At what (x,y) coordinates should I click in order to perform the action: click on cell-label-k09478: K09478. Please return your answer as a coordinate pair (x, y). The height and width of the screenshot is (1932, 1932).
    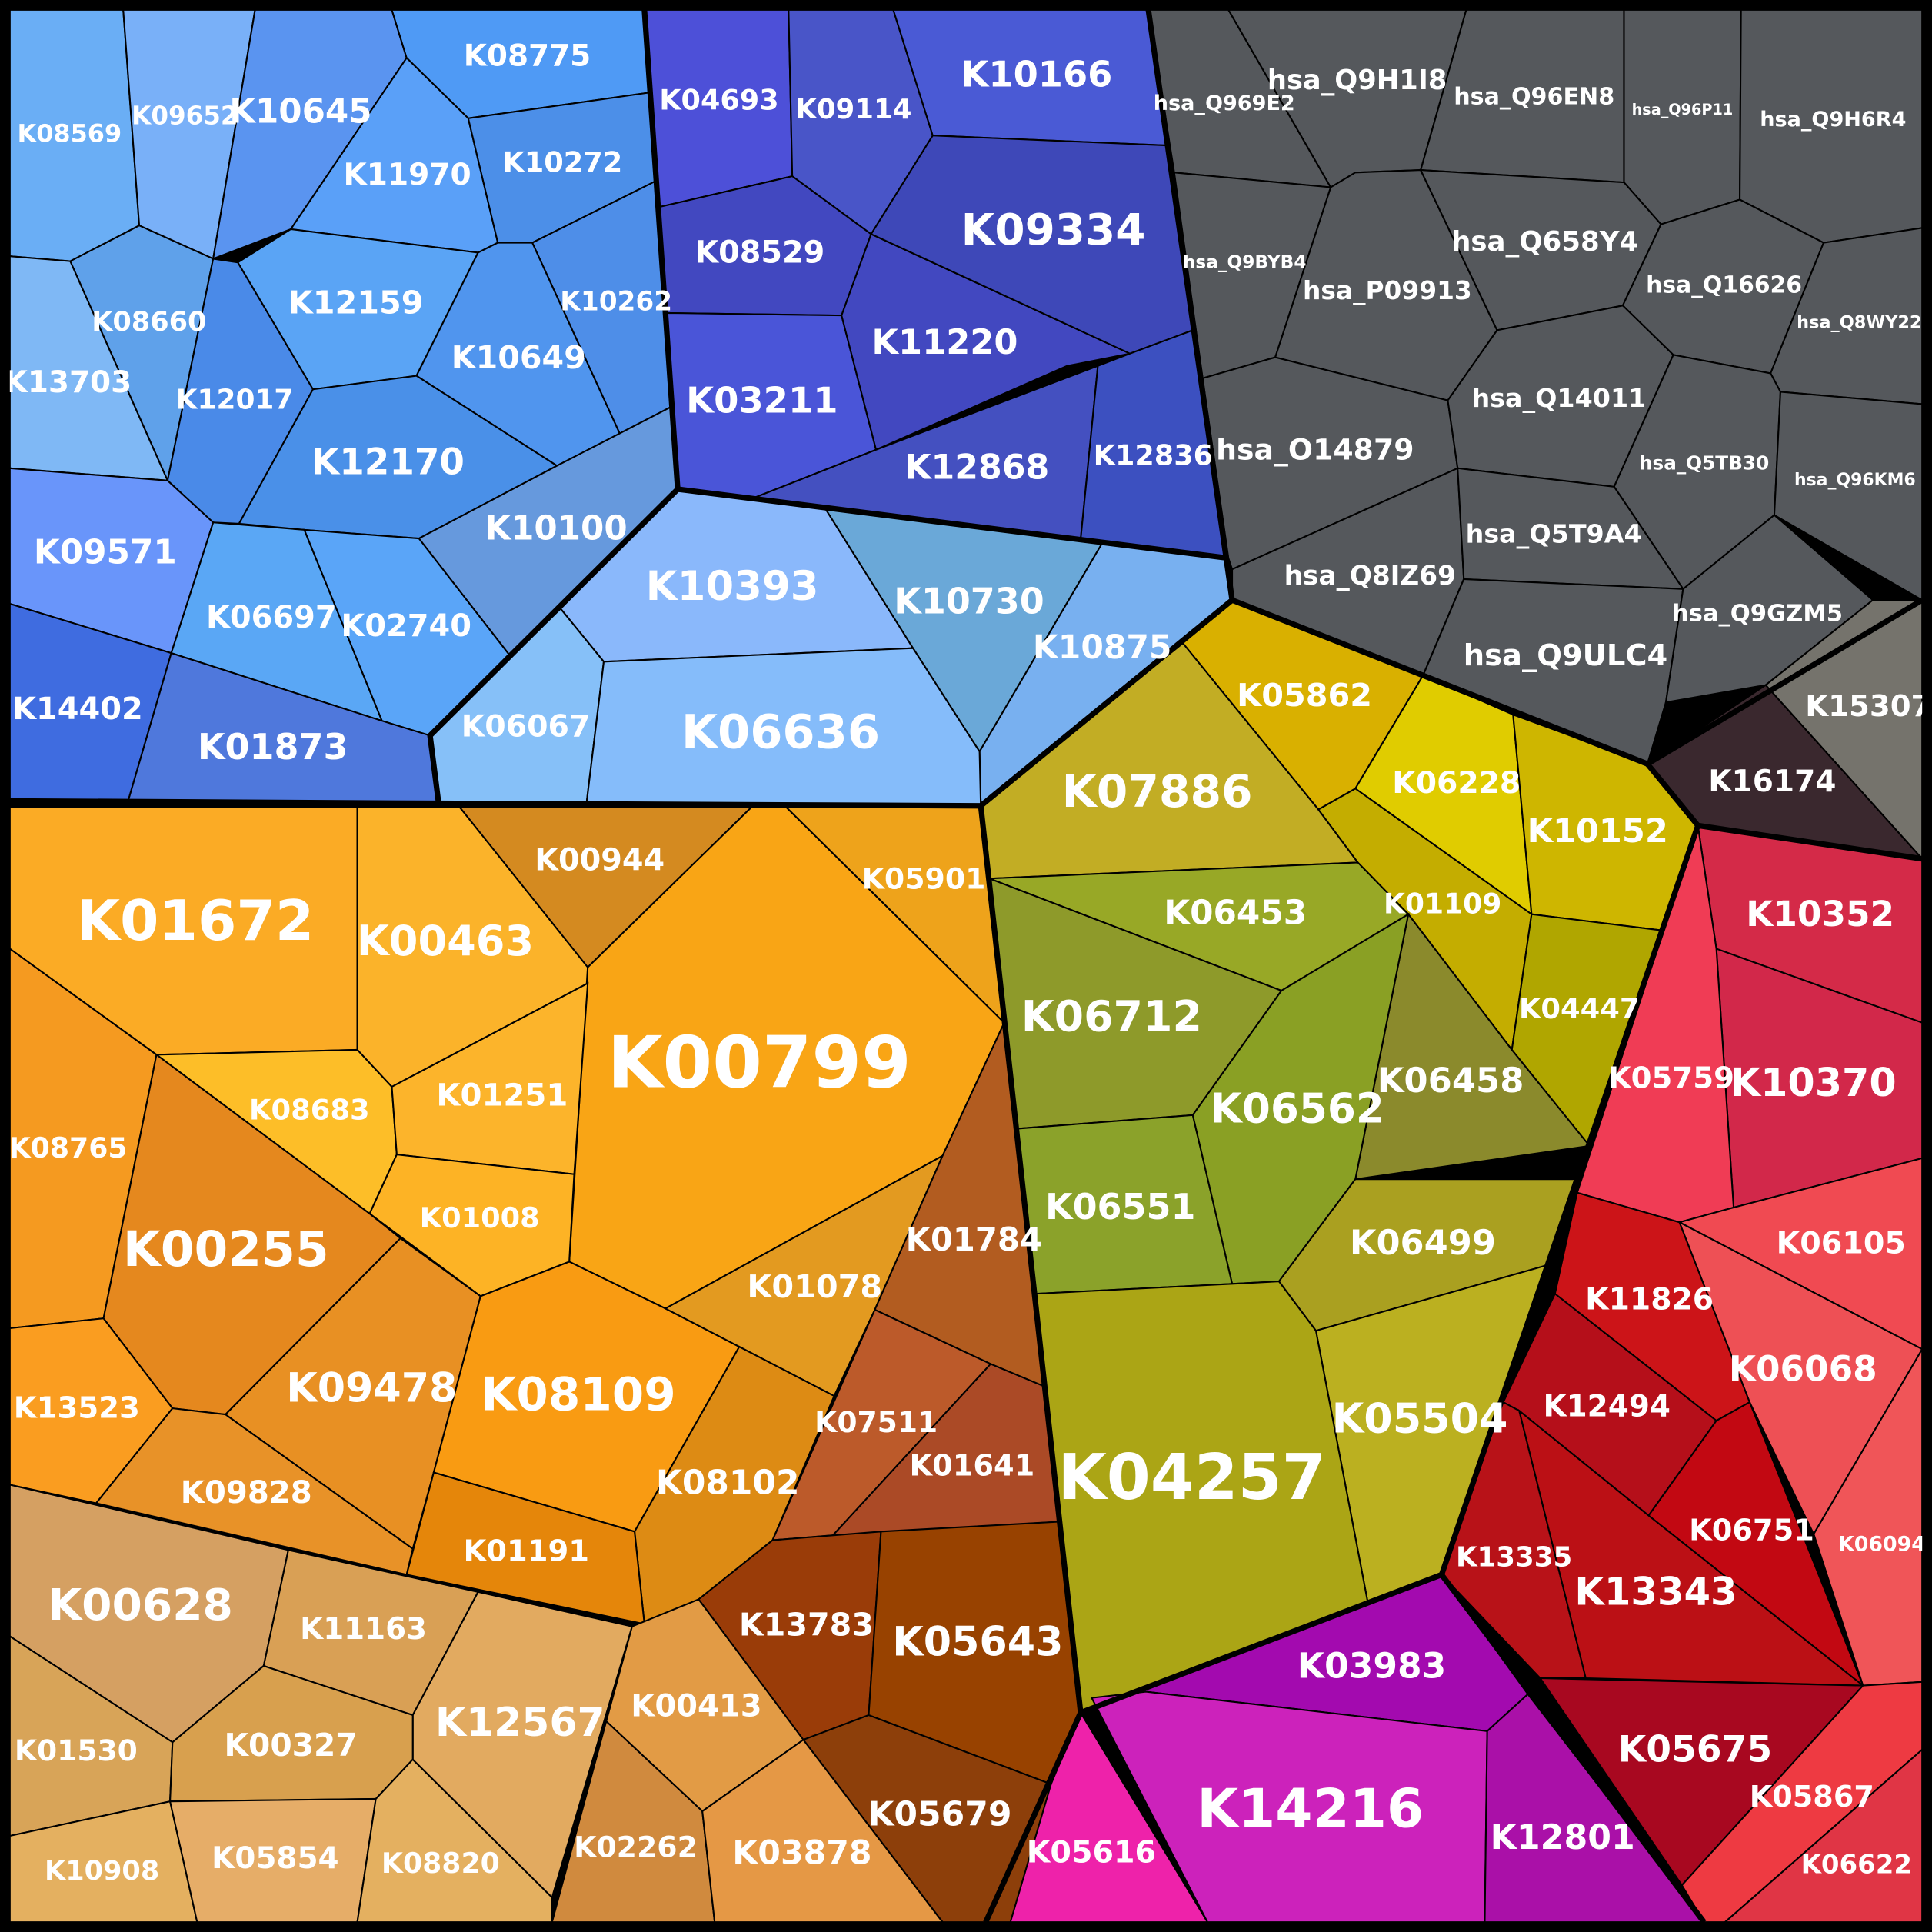
    Looking at the image, I should click on (371, 1389).